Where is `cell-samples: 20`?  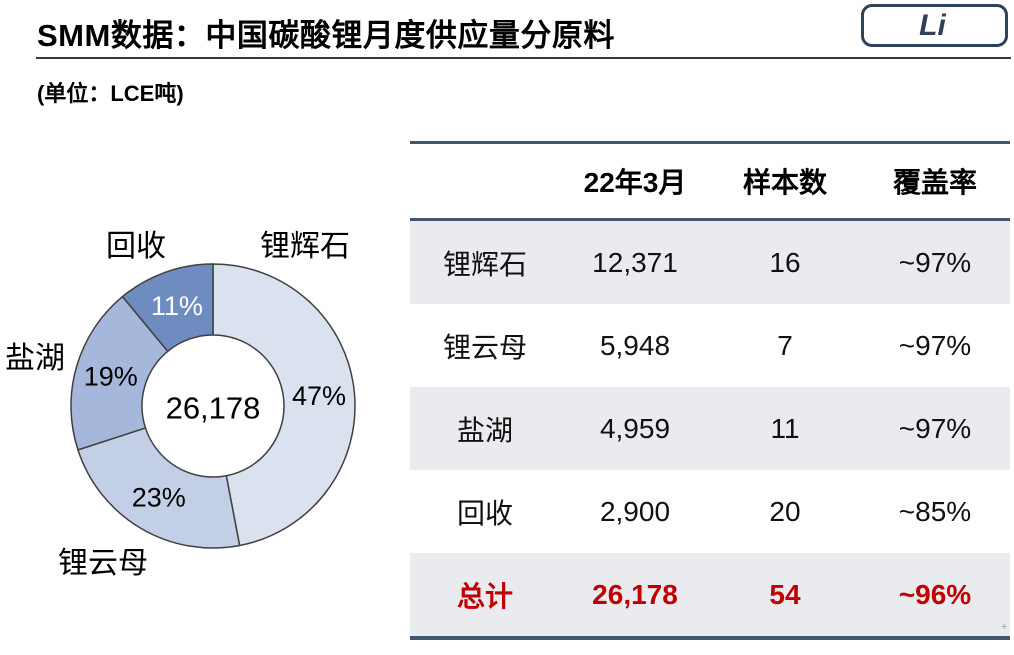
cell-samples: 20 is located at coordinates (785, 511).